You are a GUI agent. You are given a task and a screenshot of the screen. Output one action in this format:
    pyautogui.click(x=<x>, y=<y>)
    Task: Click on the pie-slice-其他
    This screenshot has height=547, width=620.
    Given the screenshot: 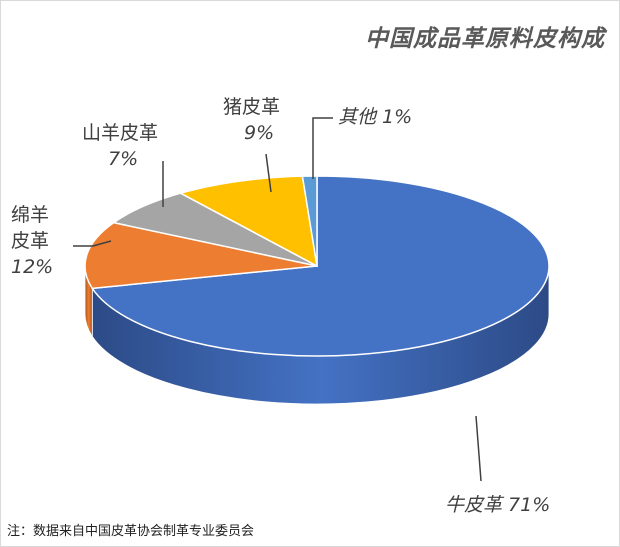 What is the action you would take?
    pyautogui.click(x=309, y=221)
    